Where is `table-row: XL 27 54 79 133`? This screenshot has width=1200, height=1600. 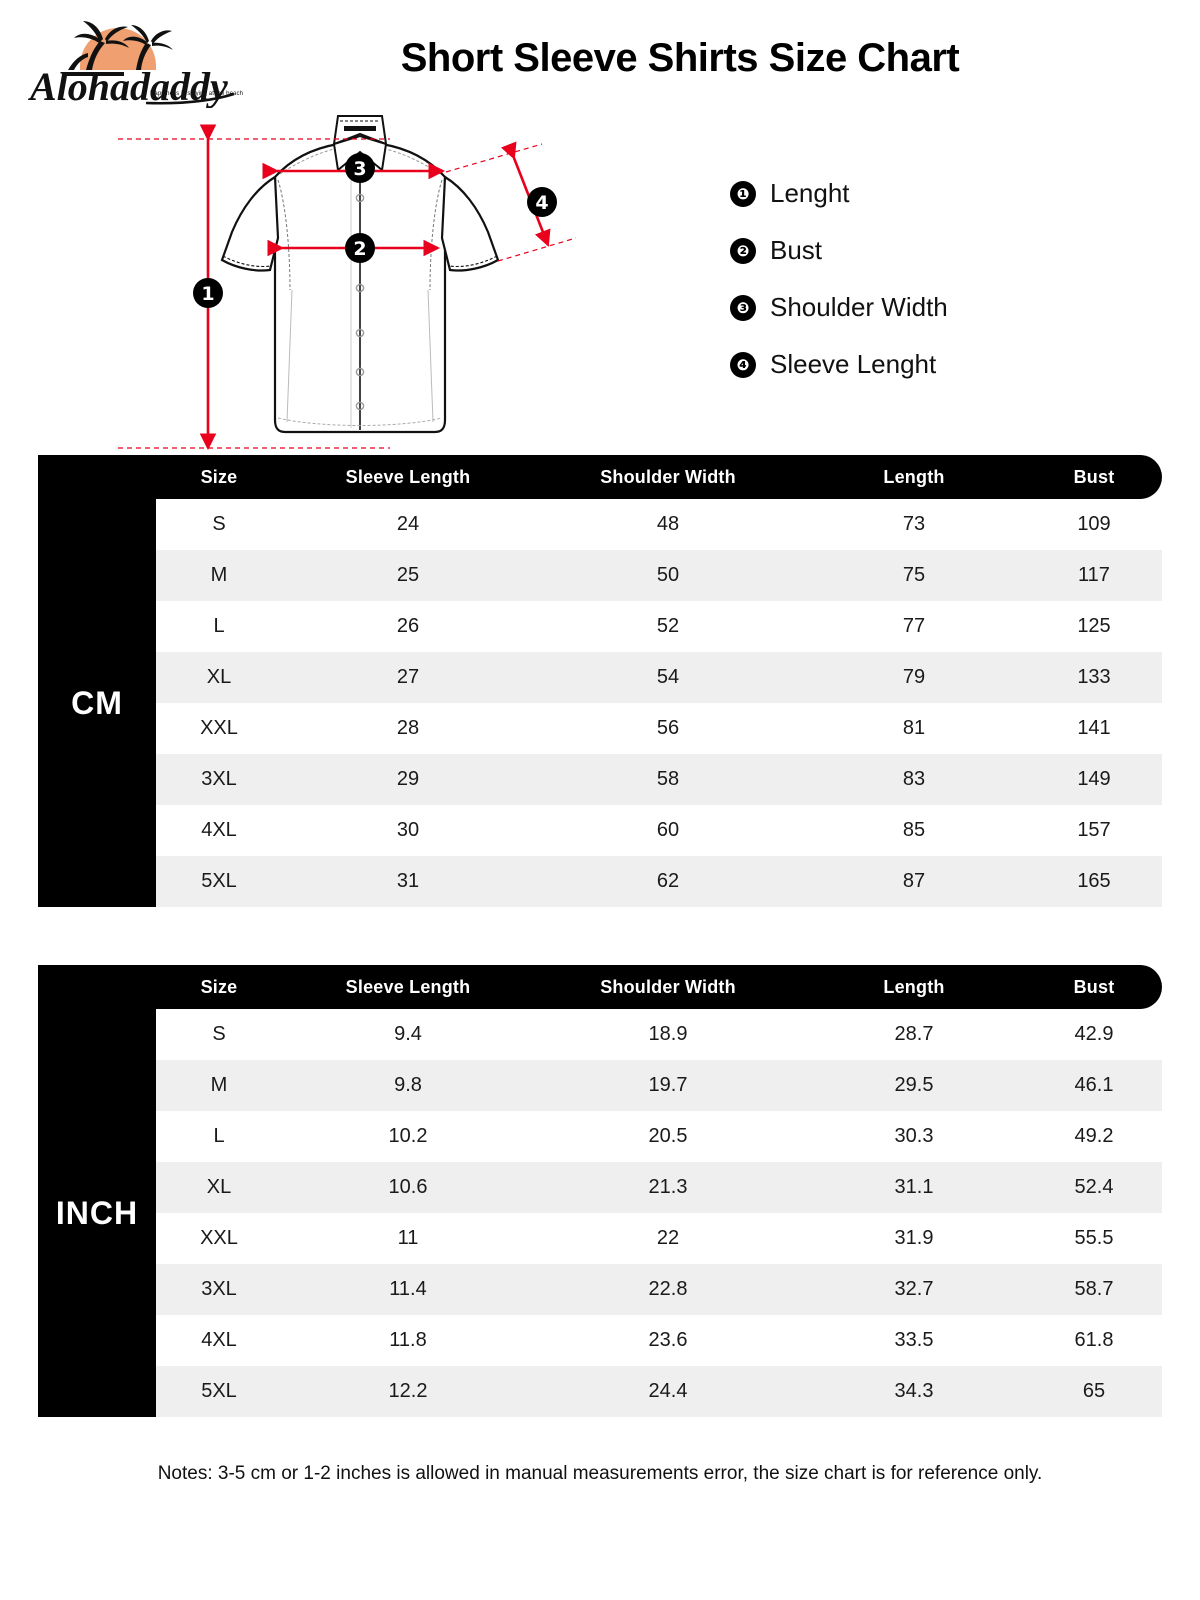 table-row: XL 27 54 79 133 is located at coordinates (600, 677).